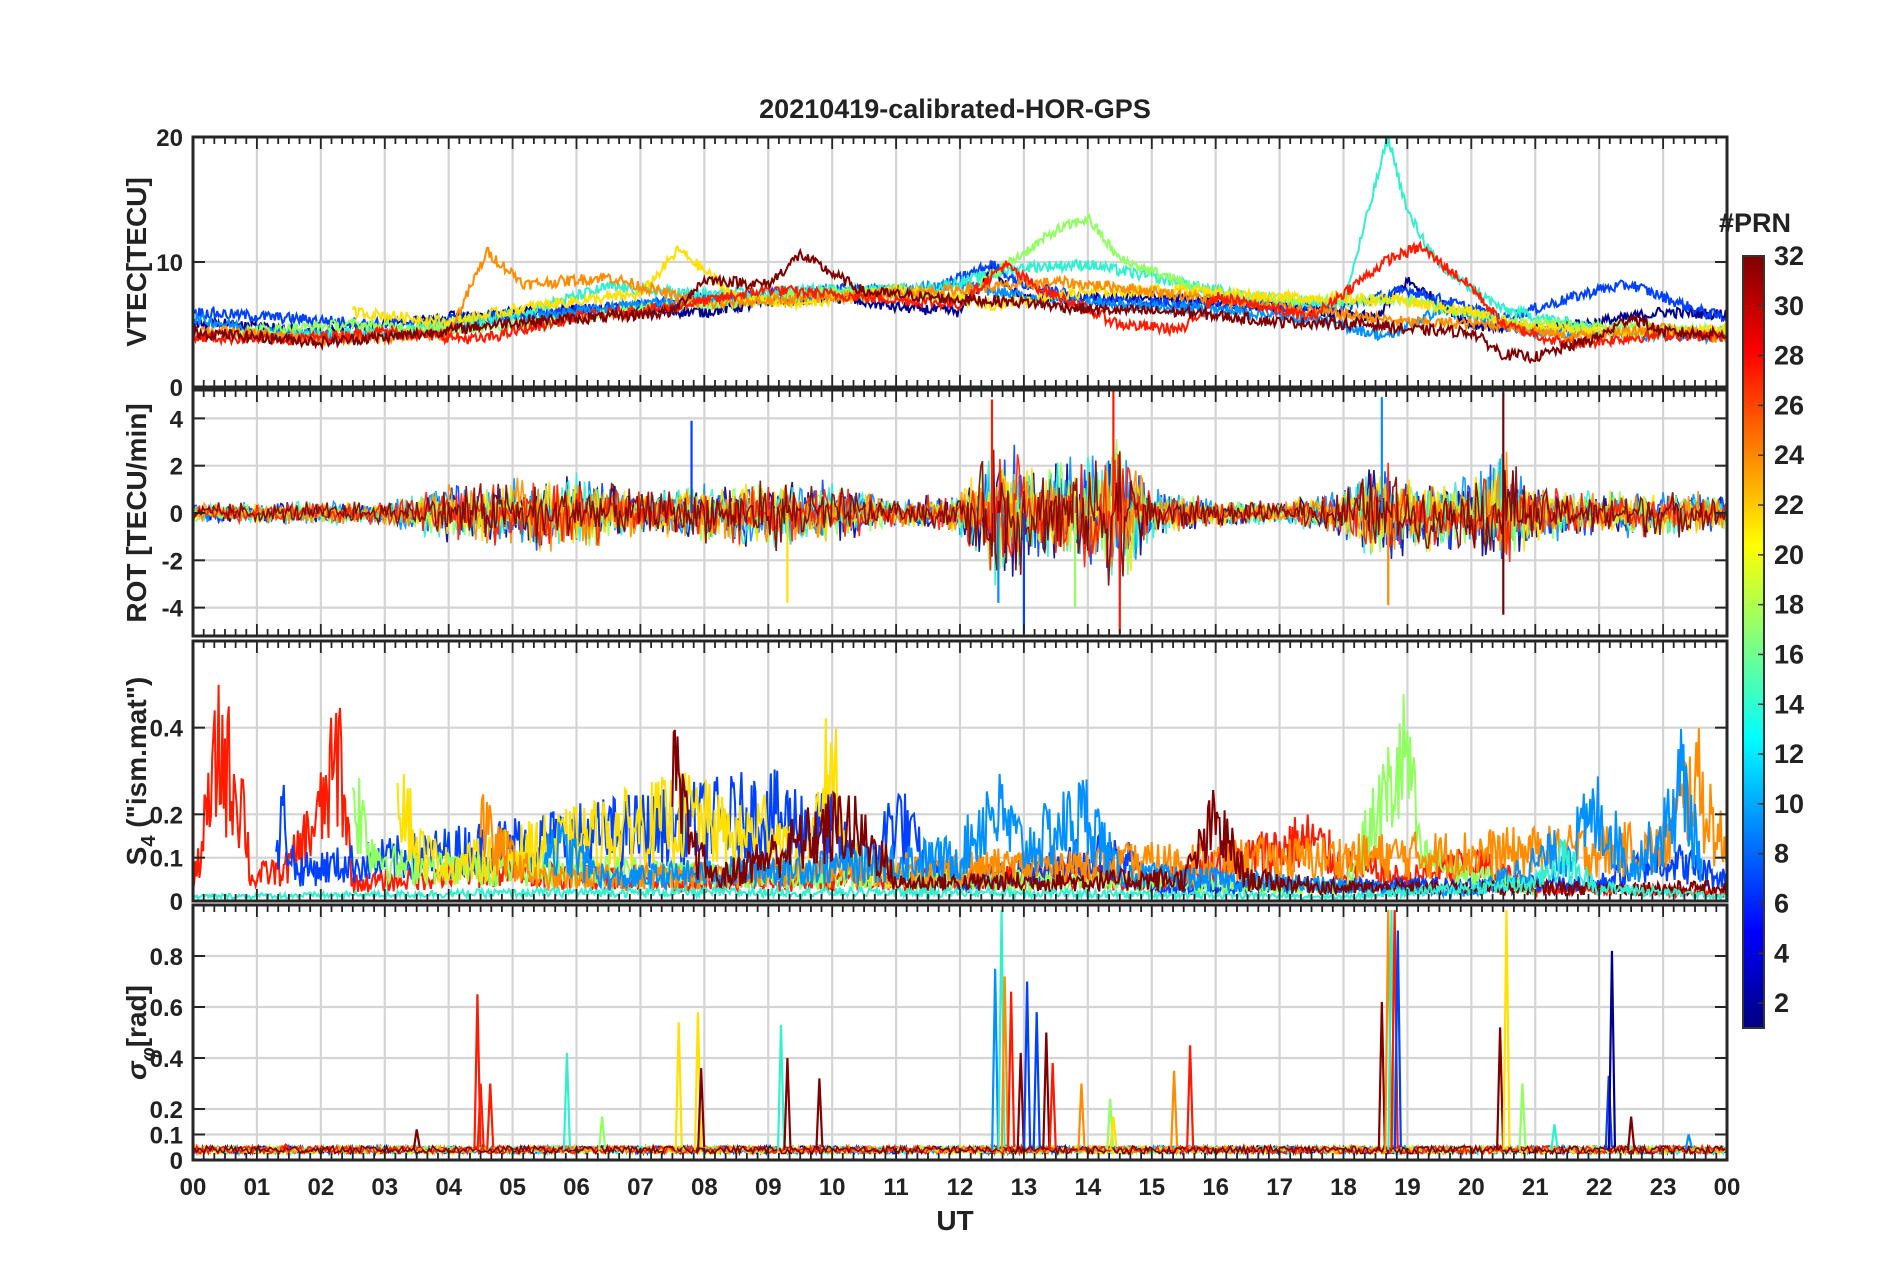 This screenshot has width=1902, height=1272. I want to click on colorbar-tick-label: 4, so click(1781, 953).